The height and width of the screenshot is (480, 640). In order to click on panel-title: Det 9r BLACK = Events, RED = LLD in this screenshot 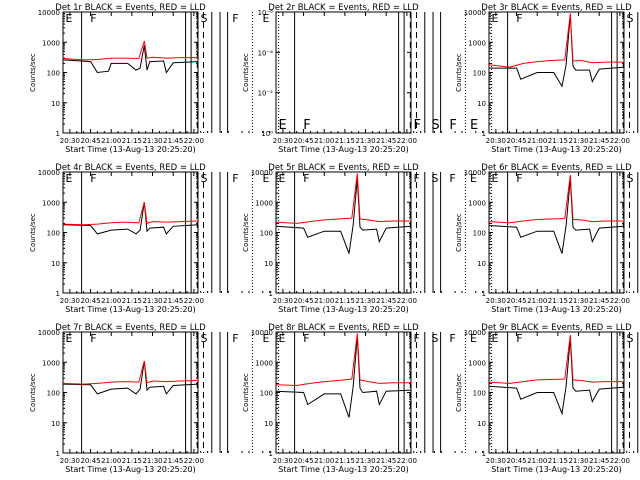, I will do `click(556, 328)`.